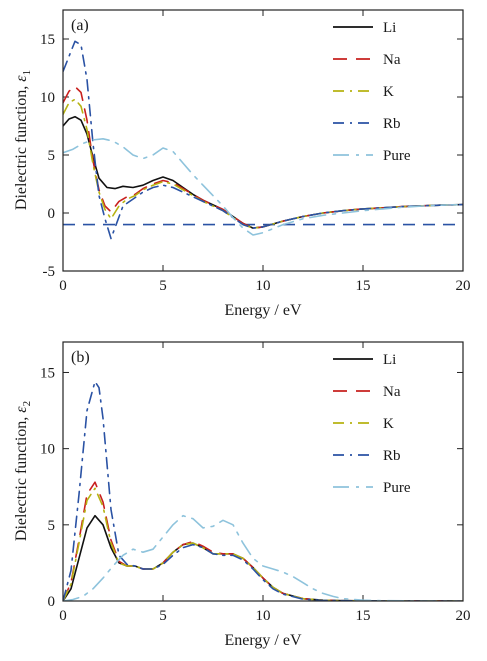 This screenshot has height=661, width=487. I want to click on series-line-na, so click(263, 541).